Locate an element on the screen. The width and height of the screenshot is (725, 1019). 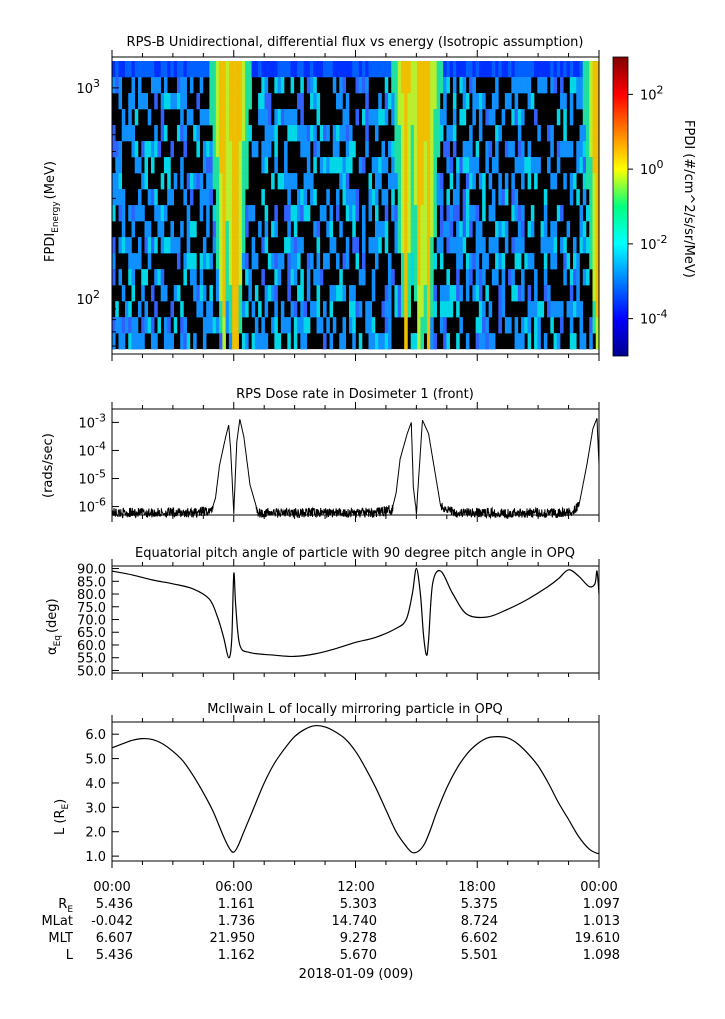
y-tick-label: 6.0 is located at coordinates (95, 735).